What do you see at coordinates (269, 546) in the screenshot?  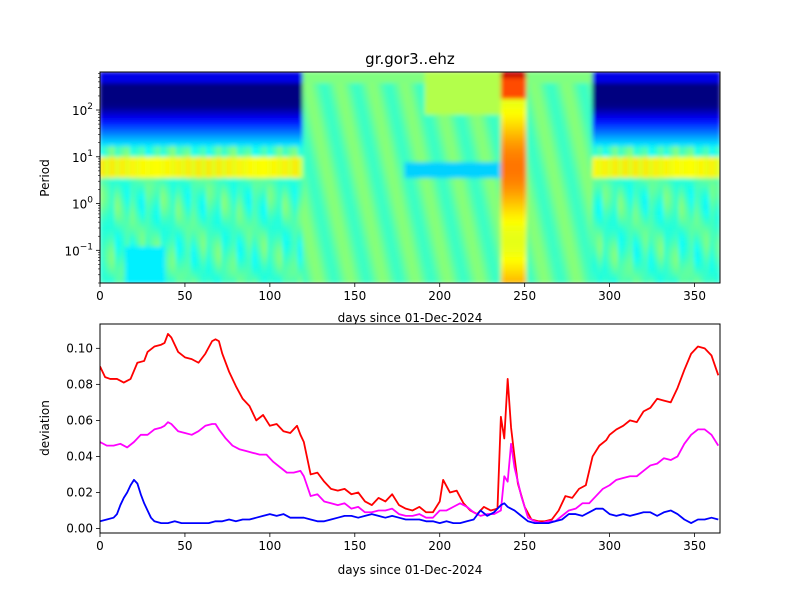 I see `x-tick-label: 100` at bounding box center [269, 546].